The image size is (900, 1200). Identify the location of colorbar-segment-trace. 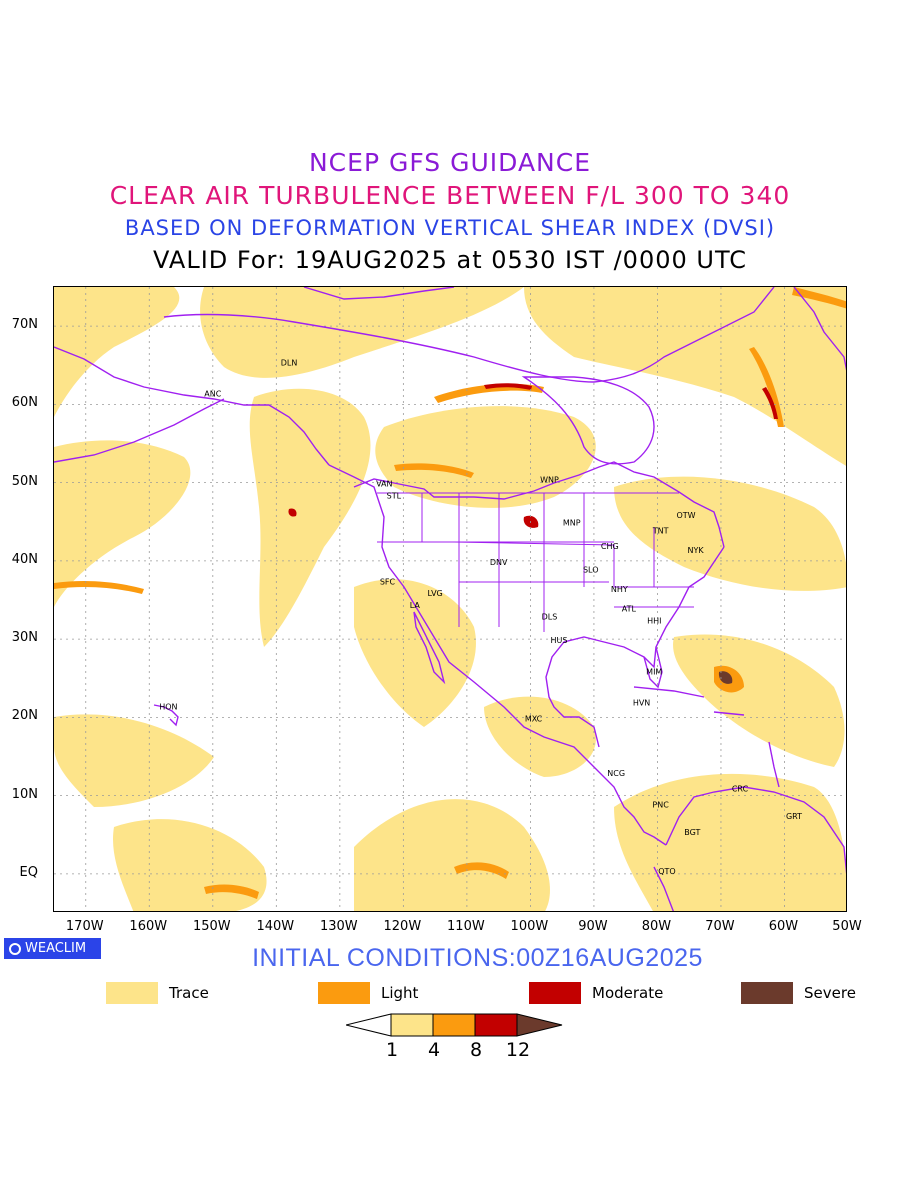
(412, 1025).